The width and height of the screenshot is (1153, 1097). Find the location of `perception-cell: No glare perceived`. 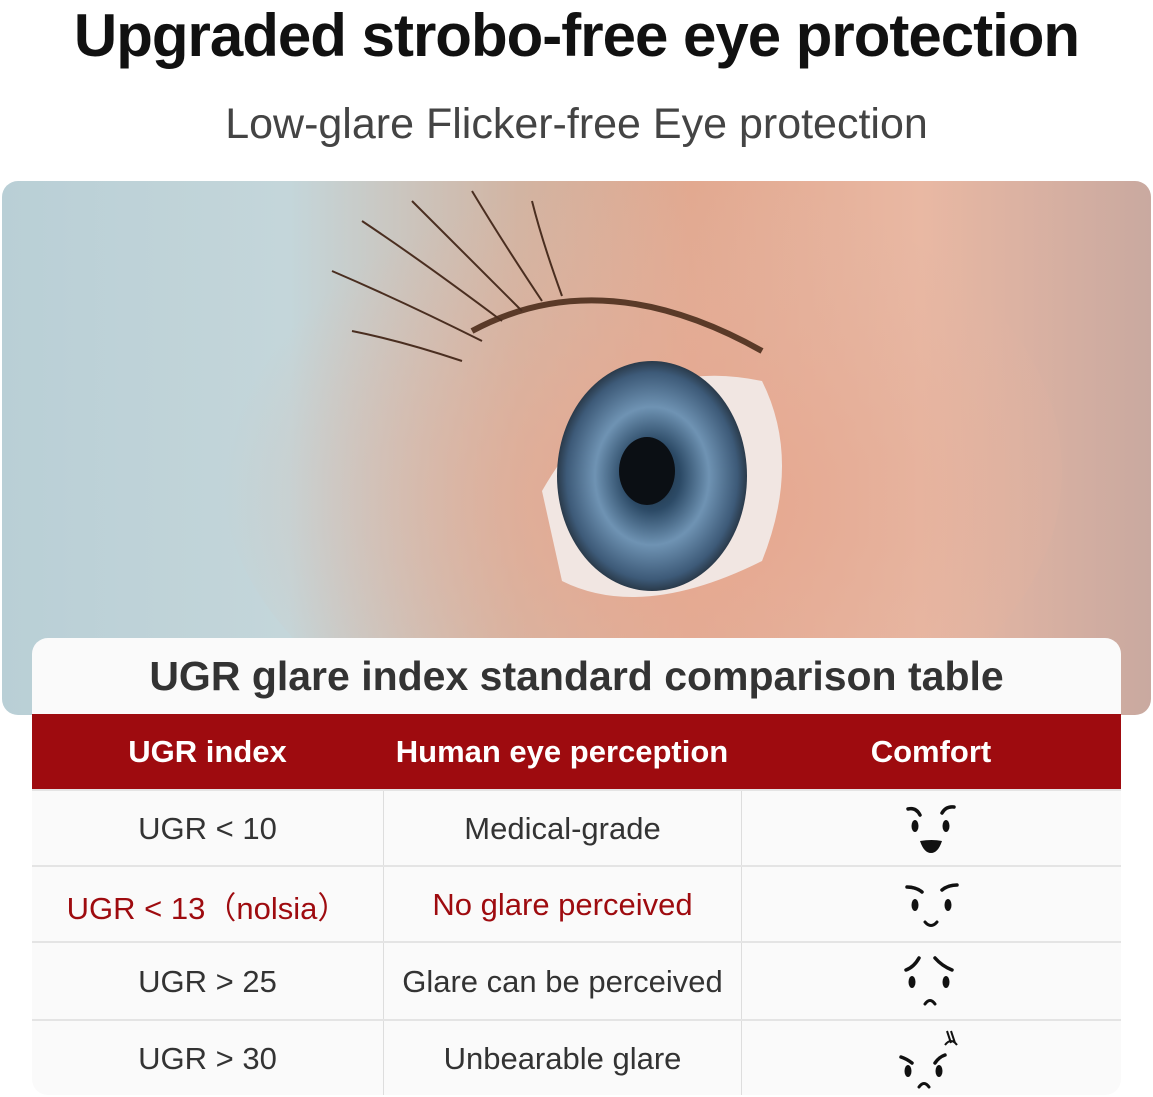

perception-cell: No glare perceived is located at coordinates (562, 904).